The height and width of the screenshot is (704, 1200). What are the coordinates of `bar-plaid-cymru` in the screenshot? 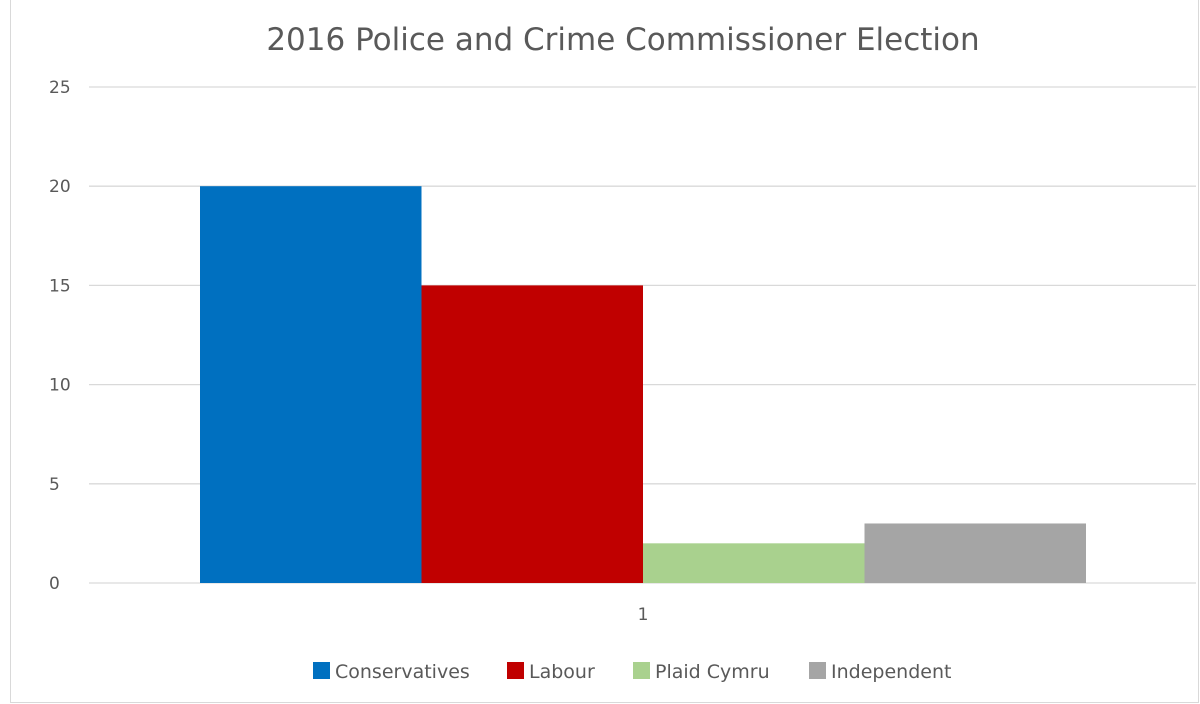 It's located at (754, 563).